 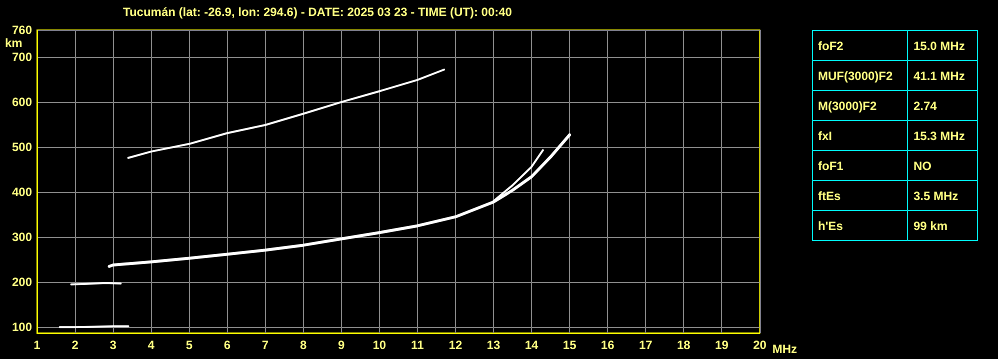 What do you see at coordinates (860, 75) in the screenshot?
I see `text: MUF(3000)F2` at bounding box center [860, 75].